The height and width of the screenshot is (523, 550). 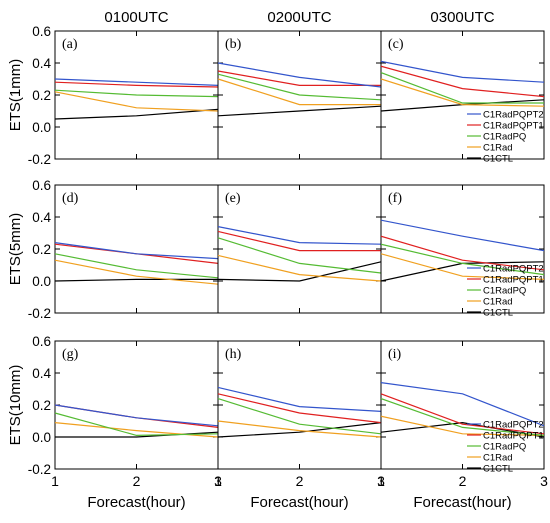 What do you see at coordinates (136, 17) in the screenshot?
I see `column-title: 0100UTC` at bounding box center [136, 17].